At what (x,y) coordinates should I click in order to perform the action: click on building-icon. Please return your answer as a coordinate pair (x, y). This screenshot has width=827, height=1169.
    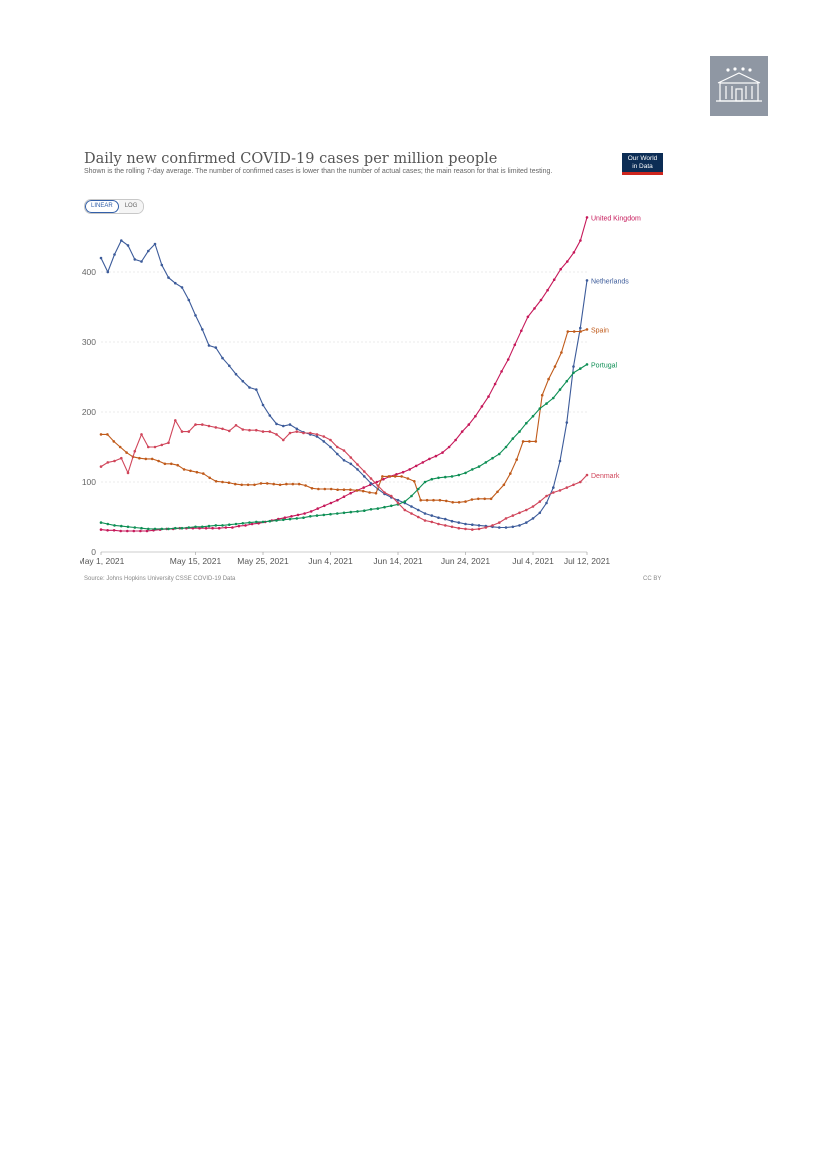
    Looking at the image, I should click on (739, 84).